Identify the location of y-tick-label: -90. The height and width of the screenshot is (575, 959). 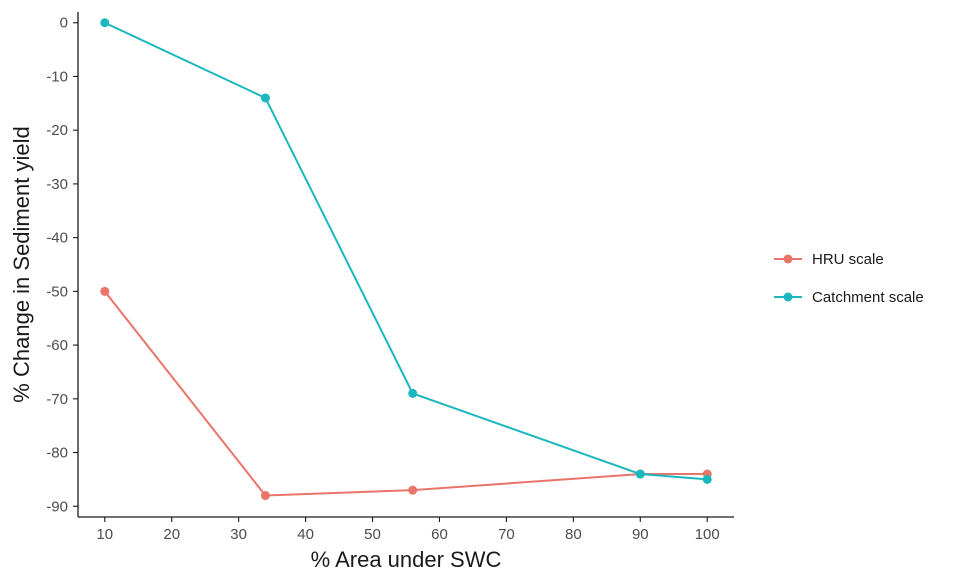
(57, 506).